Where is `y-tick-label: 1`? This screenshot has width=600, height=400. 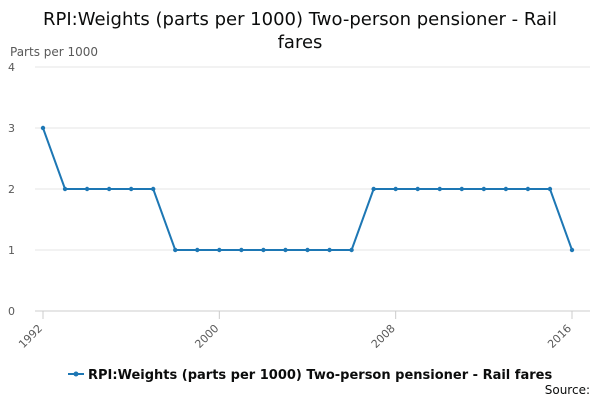 y-tick-label: 1 is located at coordinates (11, 250).